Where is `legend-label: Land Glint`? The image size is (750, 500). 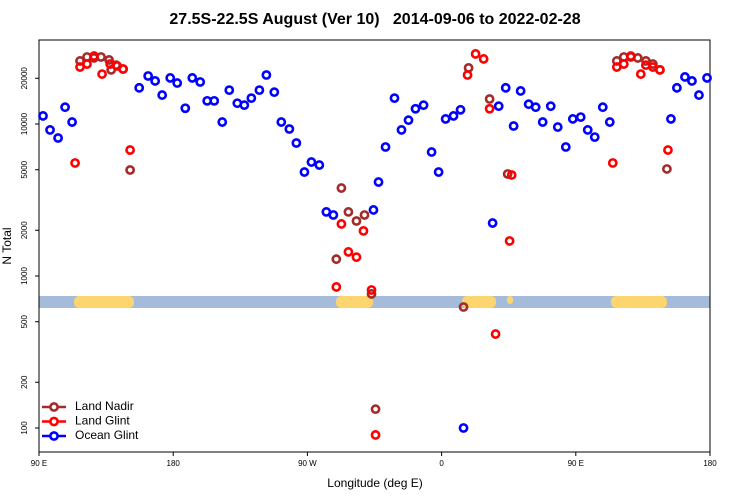
legend-label: Land Glint is located at coordinates (102, 421).